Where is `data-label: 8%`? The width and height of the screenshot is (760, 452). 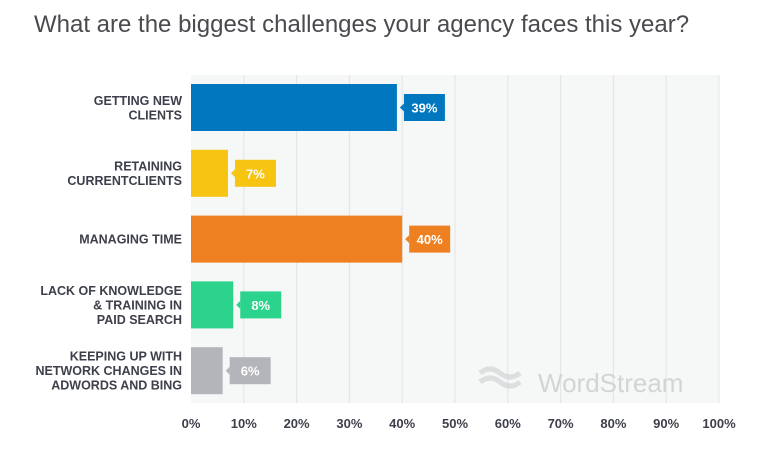 data-label: 8% is located at coordinates (260, 305).